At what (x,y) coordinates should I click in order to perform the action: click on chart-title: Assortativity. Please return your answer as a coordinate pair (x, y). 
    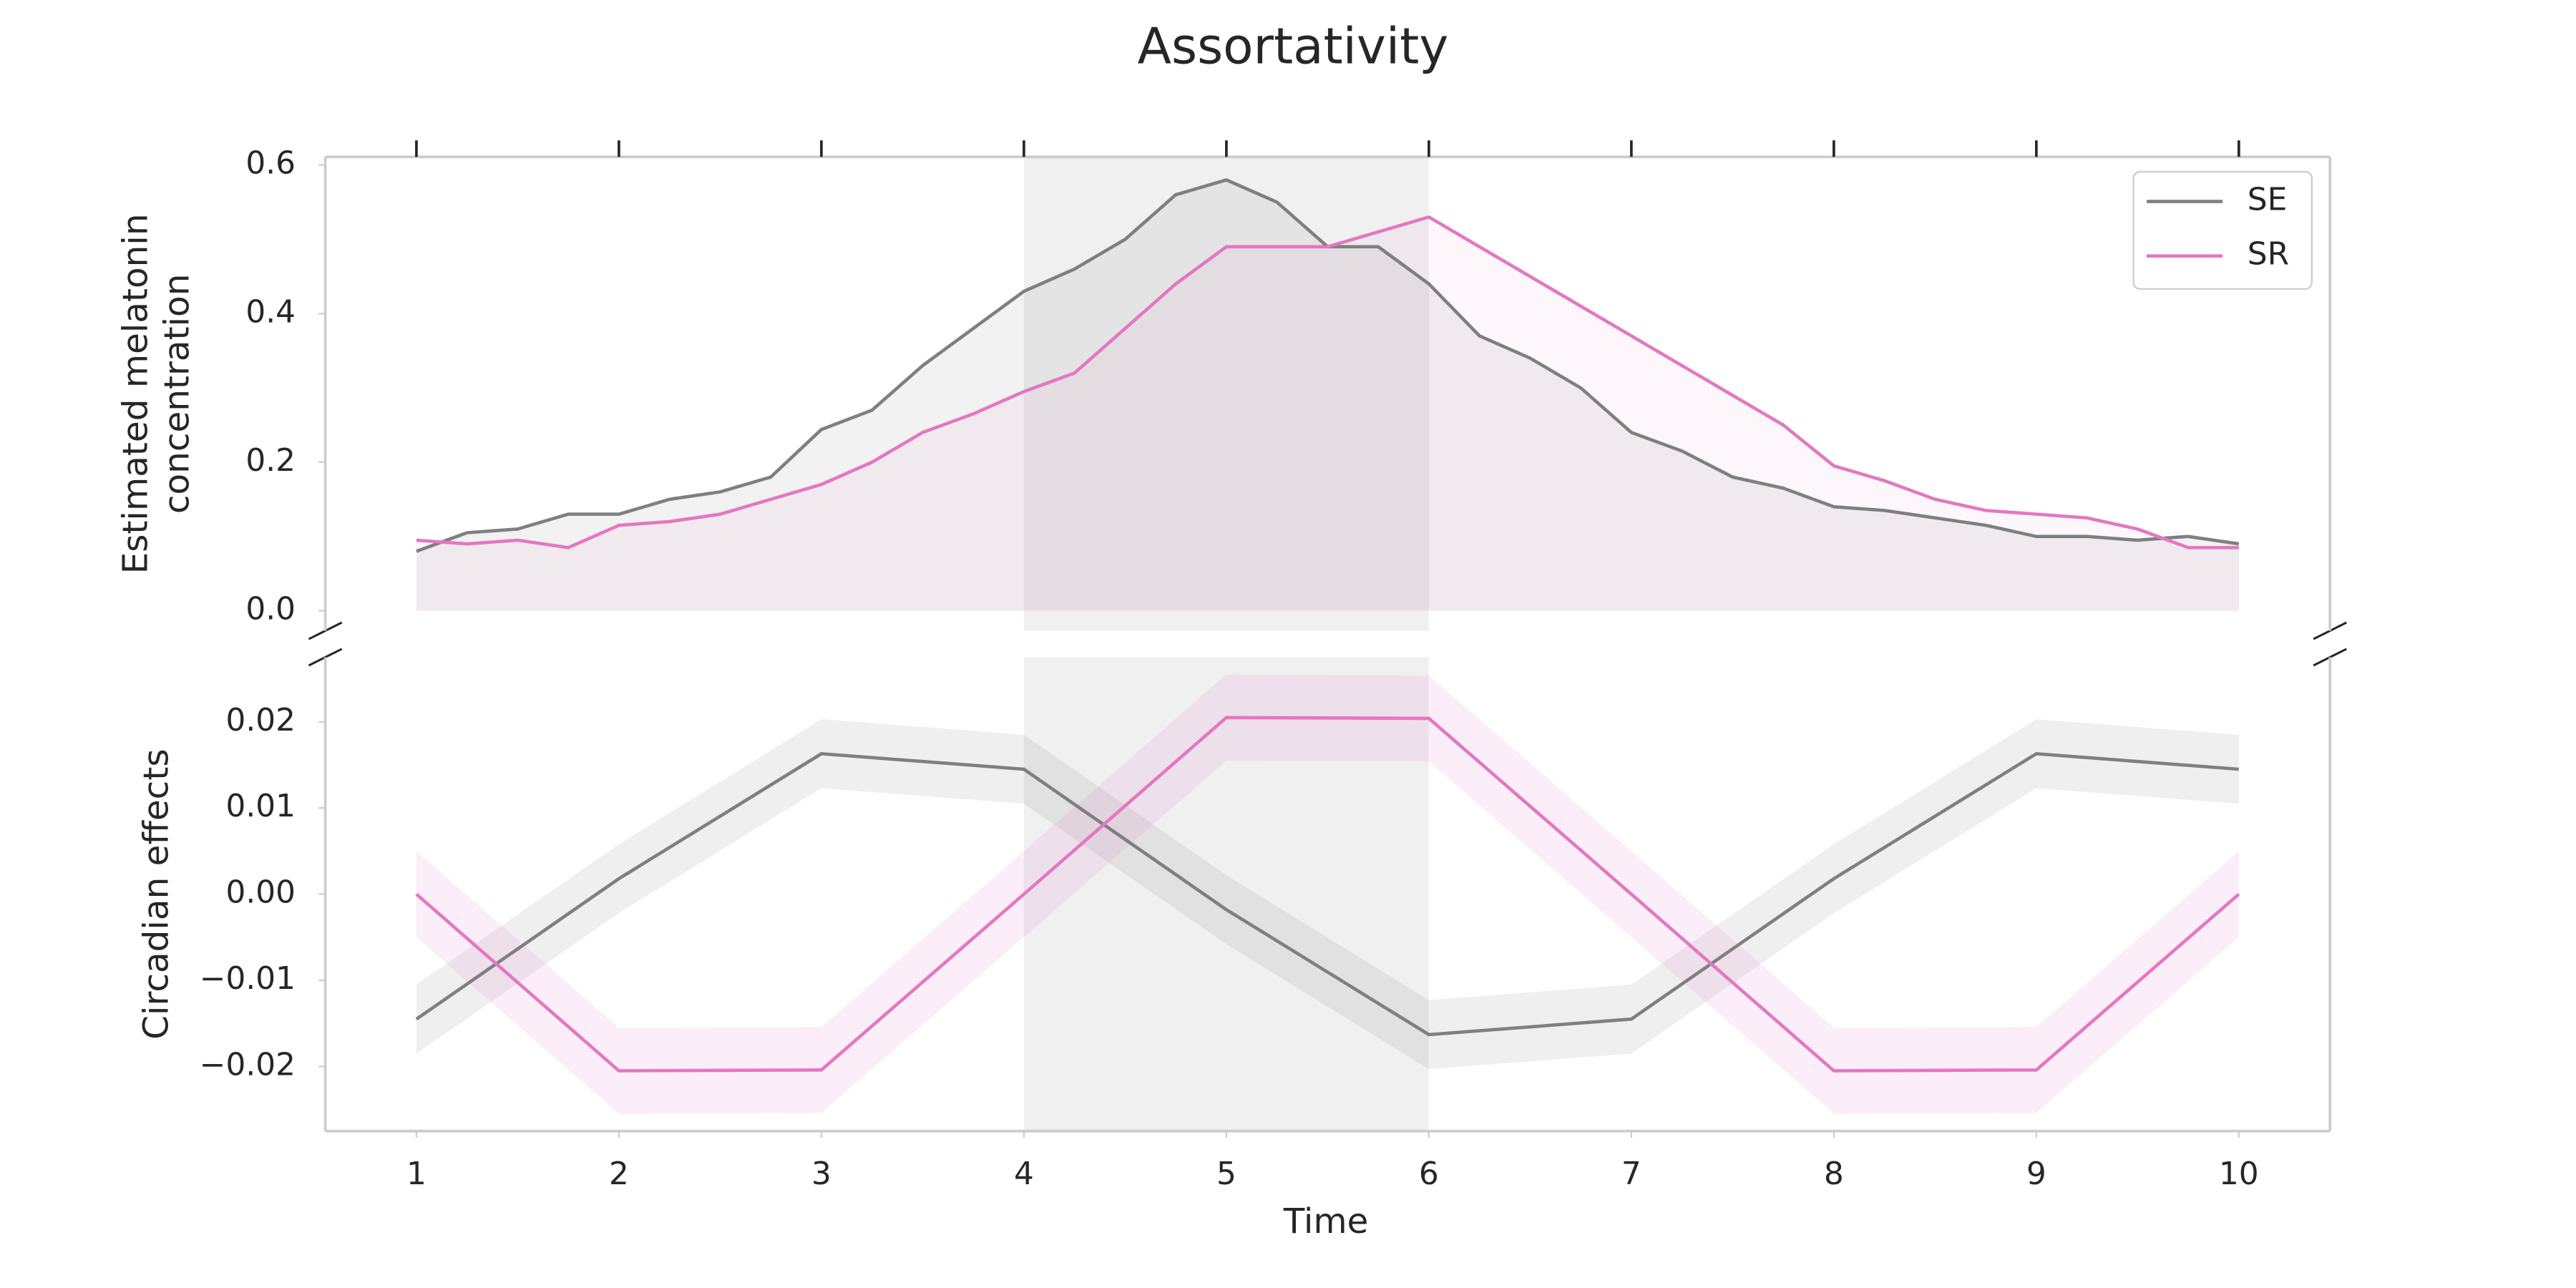
    Looking at the image, I should click on (1293, 46).